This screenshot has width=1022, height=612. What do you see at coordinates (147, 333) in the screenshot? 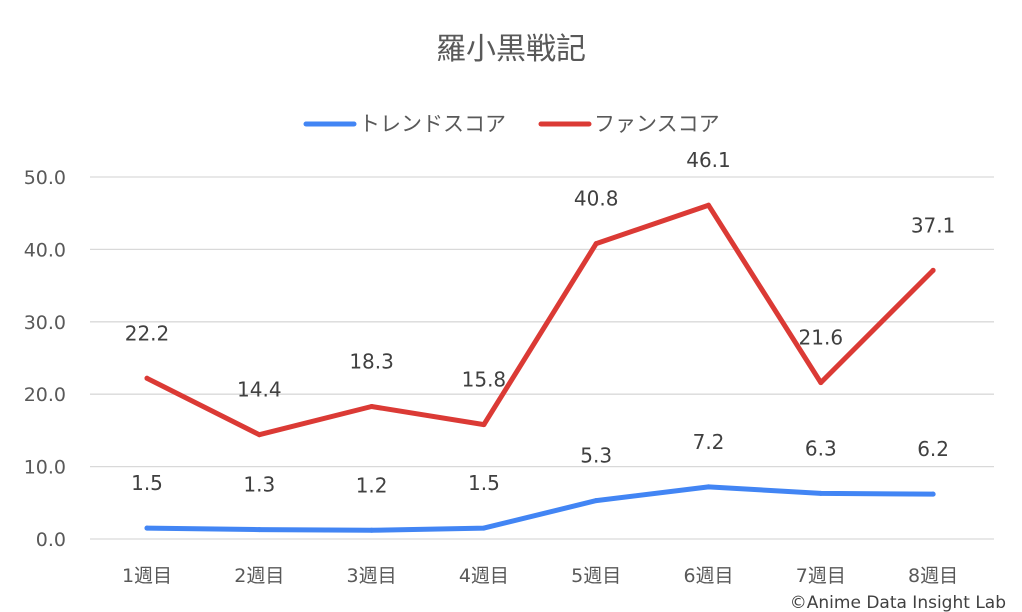
I see `data-label: 22.2` at bounding box center [147, 333].